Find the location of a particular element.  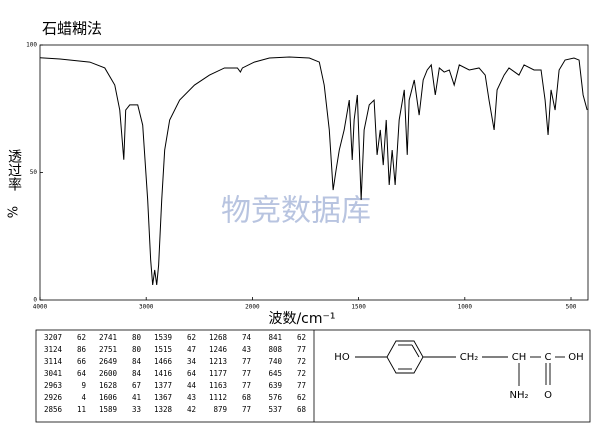

table-cell: 2963 is located at coordinates (53, 385).